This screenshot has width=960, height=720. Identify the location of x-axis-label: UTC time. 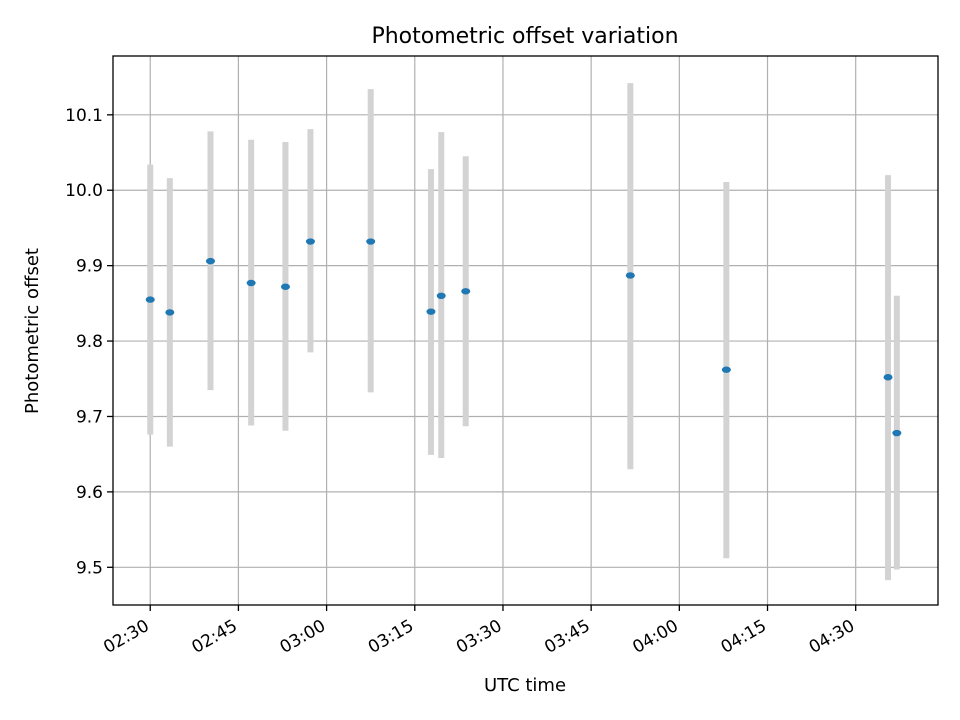
(525, 685).